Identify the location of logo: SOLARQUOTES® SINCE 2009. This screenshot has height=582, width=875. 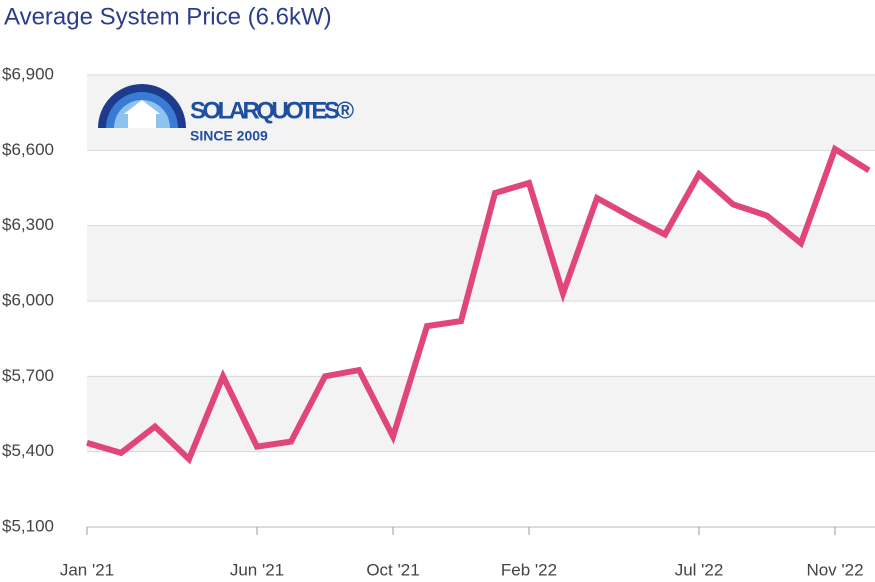
(226, 114).